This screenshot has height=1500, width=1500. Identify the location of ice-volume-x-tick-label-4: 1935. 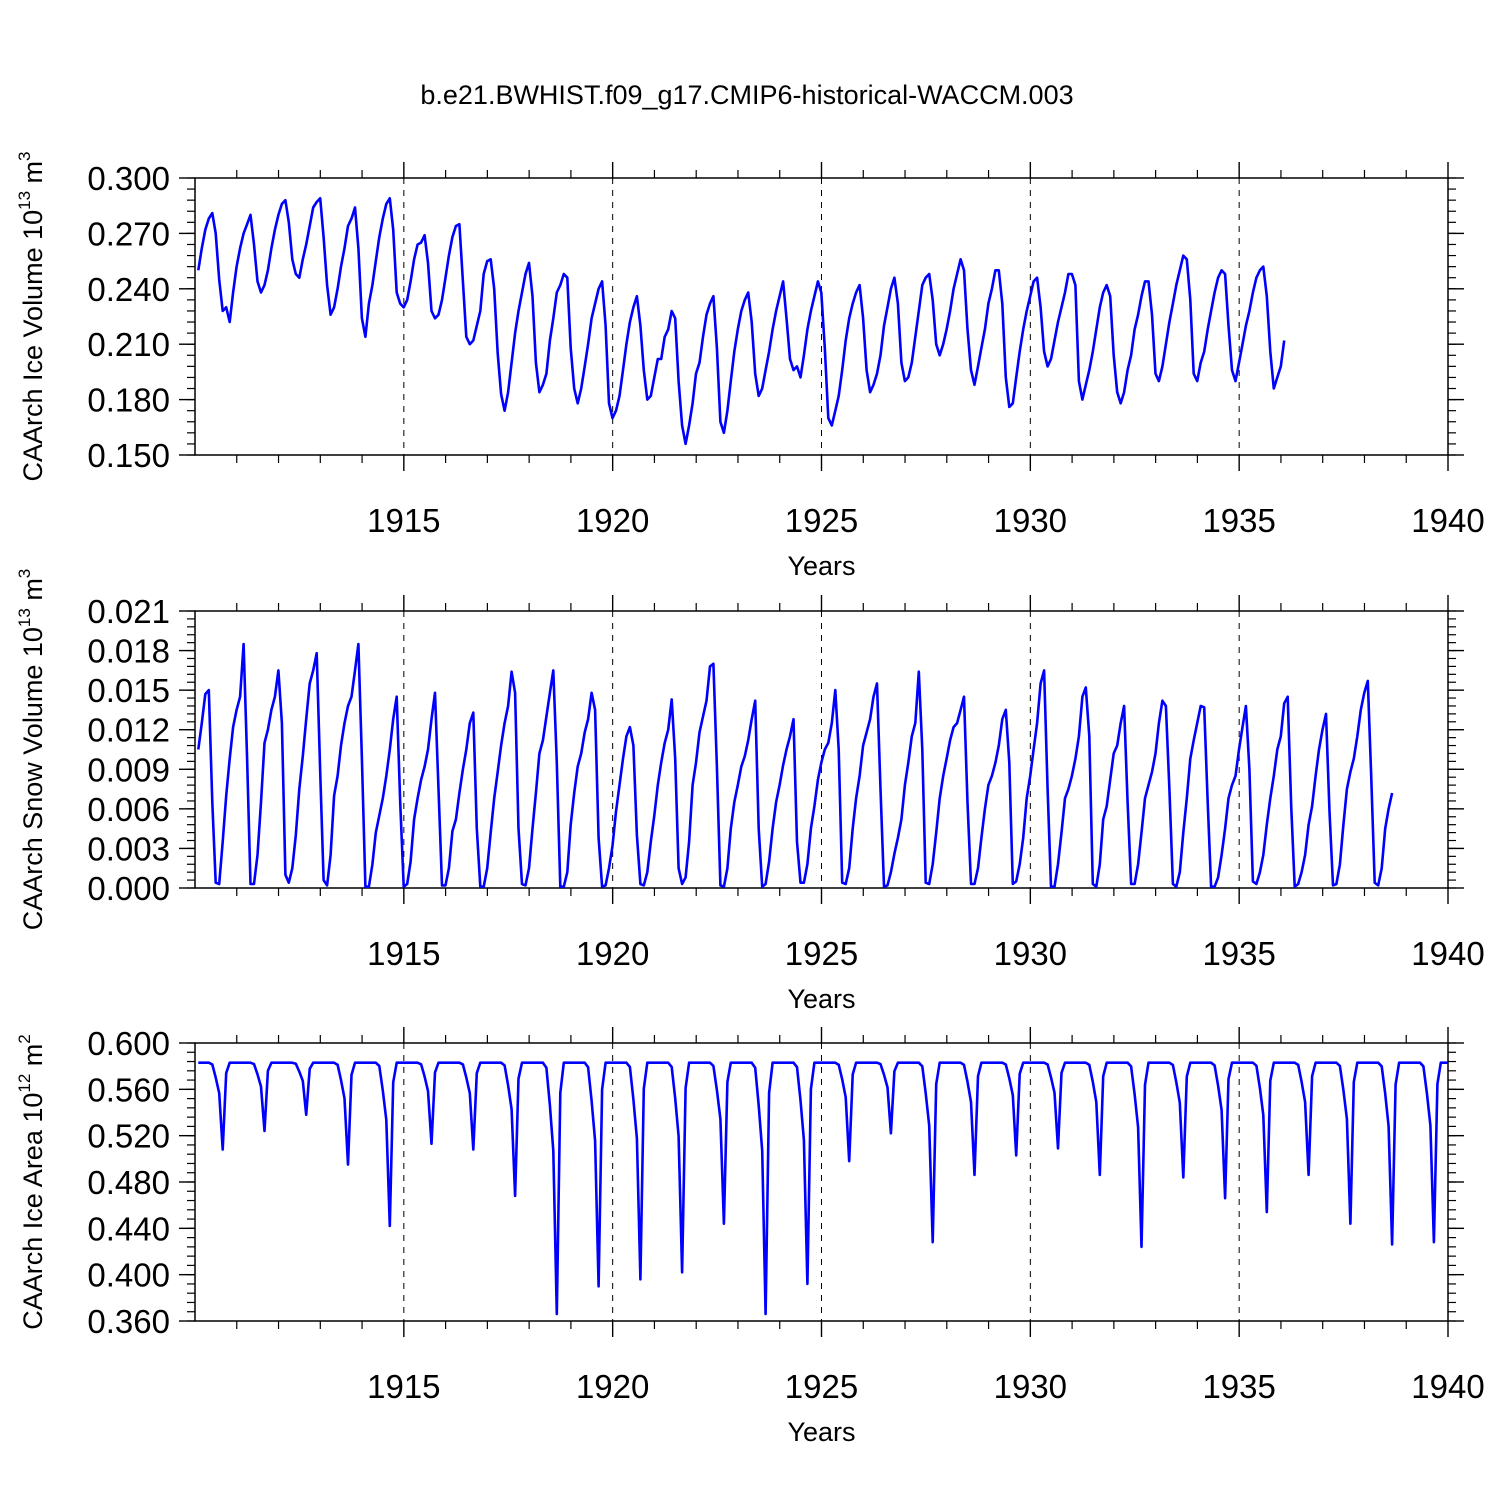
(1238, 520).